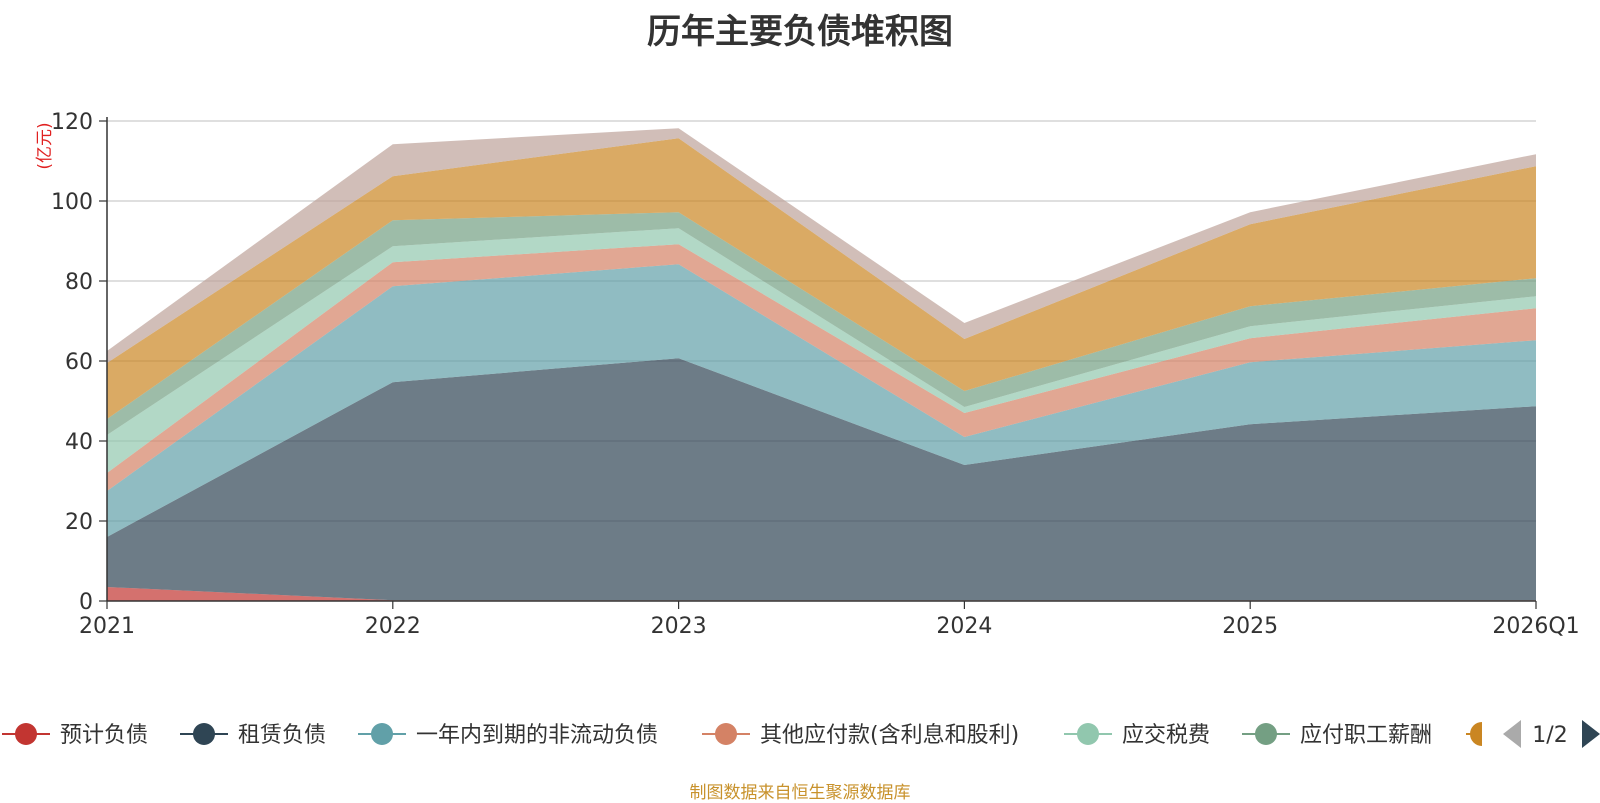 Image resolution: width=1600 pixels, height=803 pixels. Describe the element at coordinates (1166, 735) in the screenshot. I see `legend-label: 应交税费` at that location.